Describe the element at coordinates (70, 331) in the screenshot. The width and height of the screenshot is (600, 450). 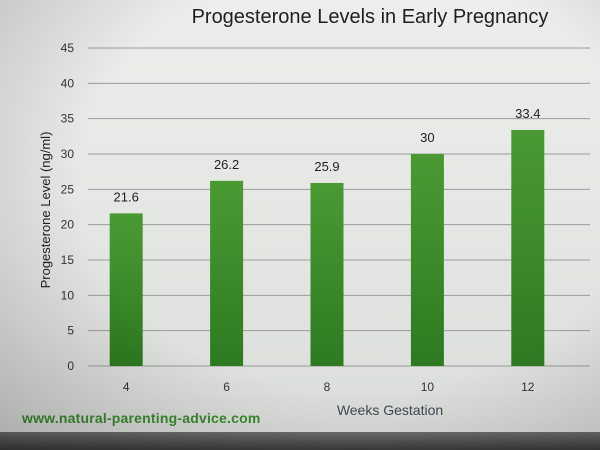
I see `y-tick-label: 5` at that location.